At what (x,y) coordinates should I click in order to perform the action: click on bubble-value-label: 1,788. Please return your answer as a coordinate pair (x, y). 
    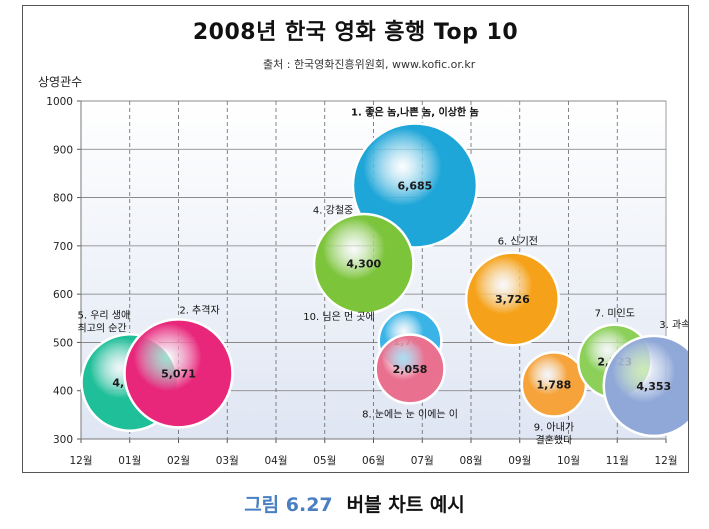
    Looking at the image, I should click on (553, 384).